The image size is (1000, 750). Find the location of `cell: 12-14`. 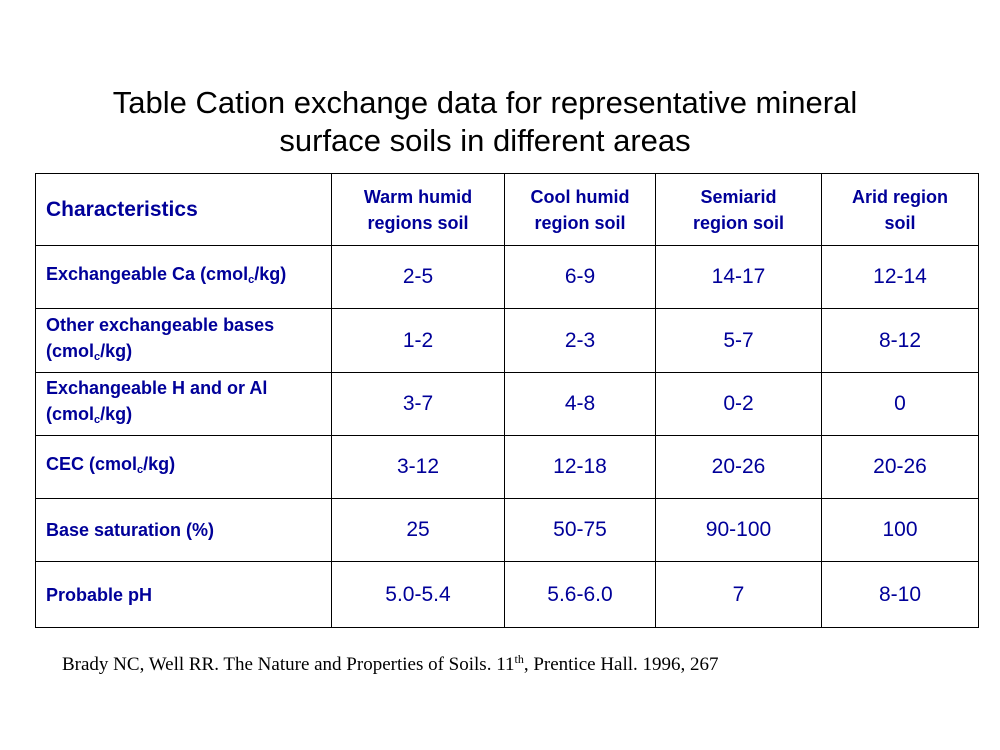

cell: 12-14 is located at coordinates (900, 277).